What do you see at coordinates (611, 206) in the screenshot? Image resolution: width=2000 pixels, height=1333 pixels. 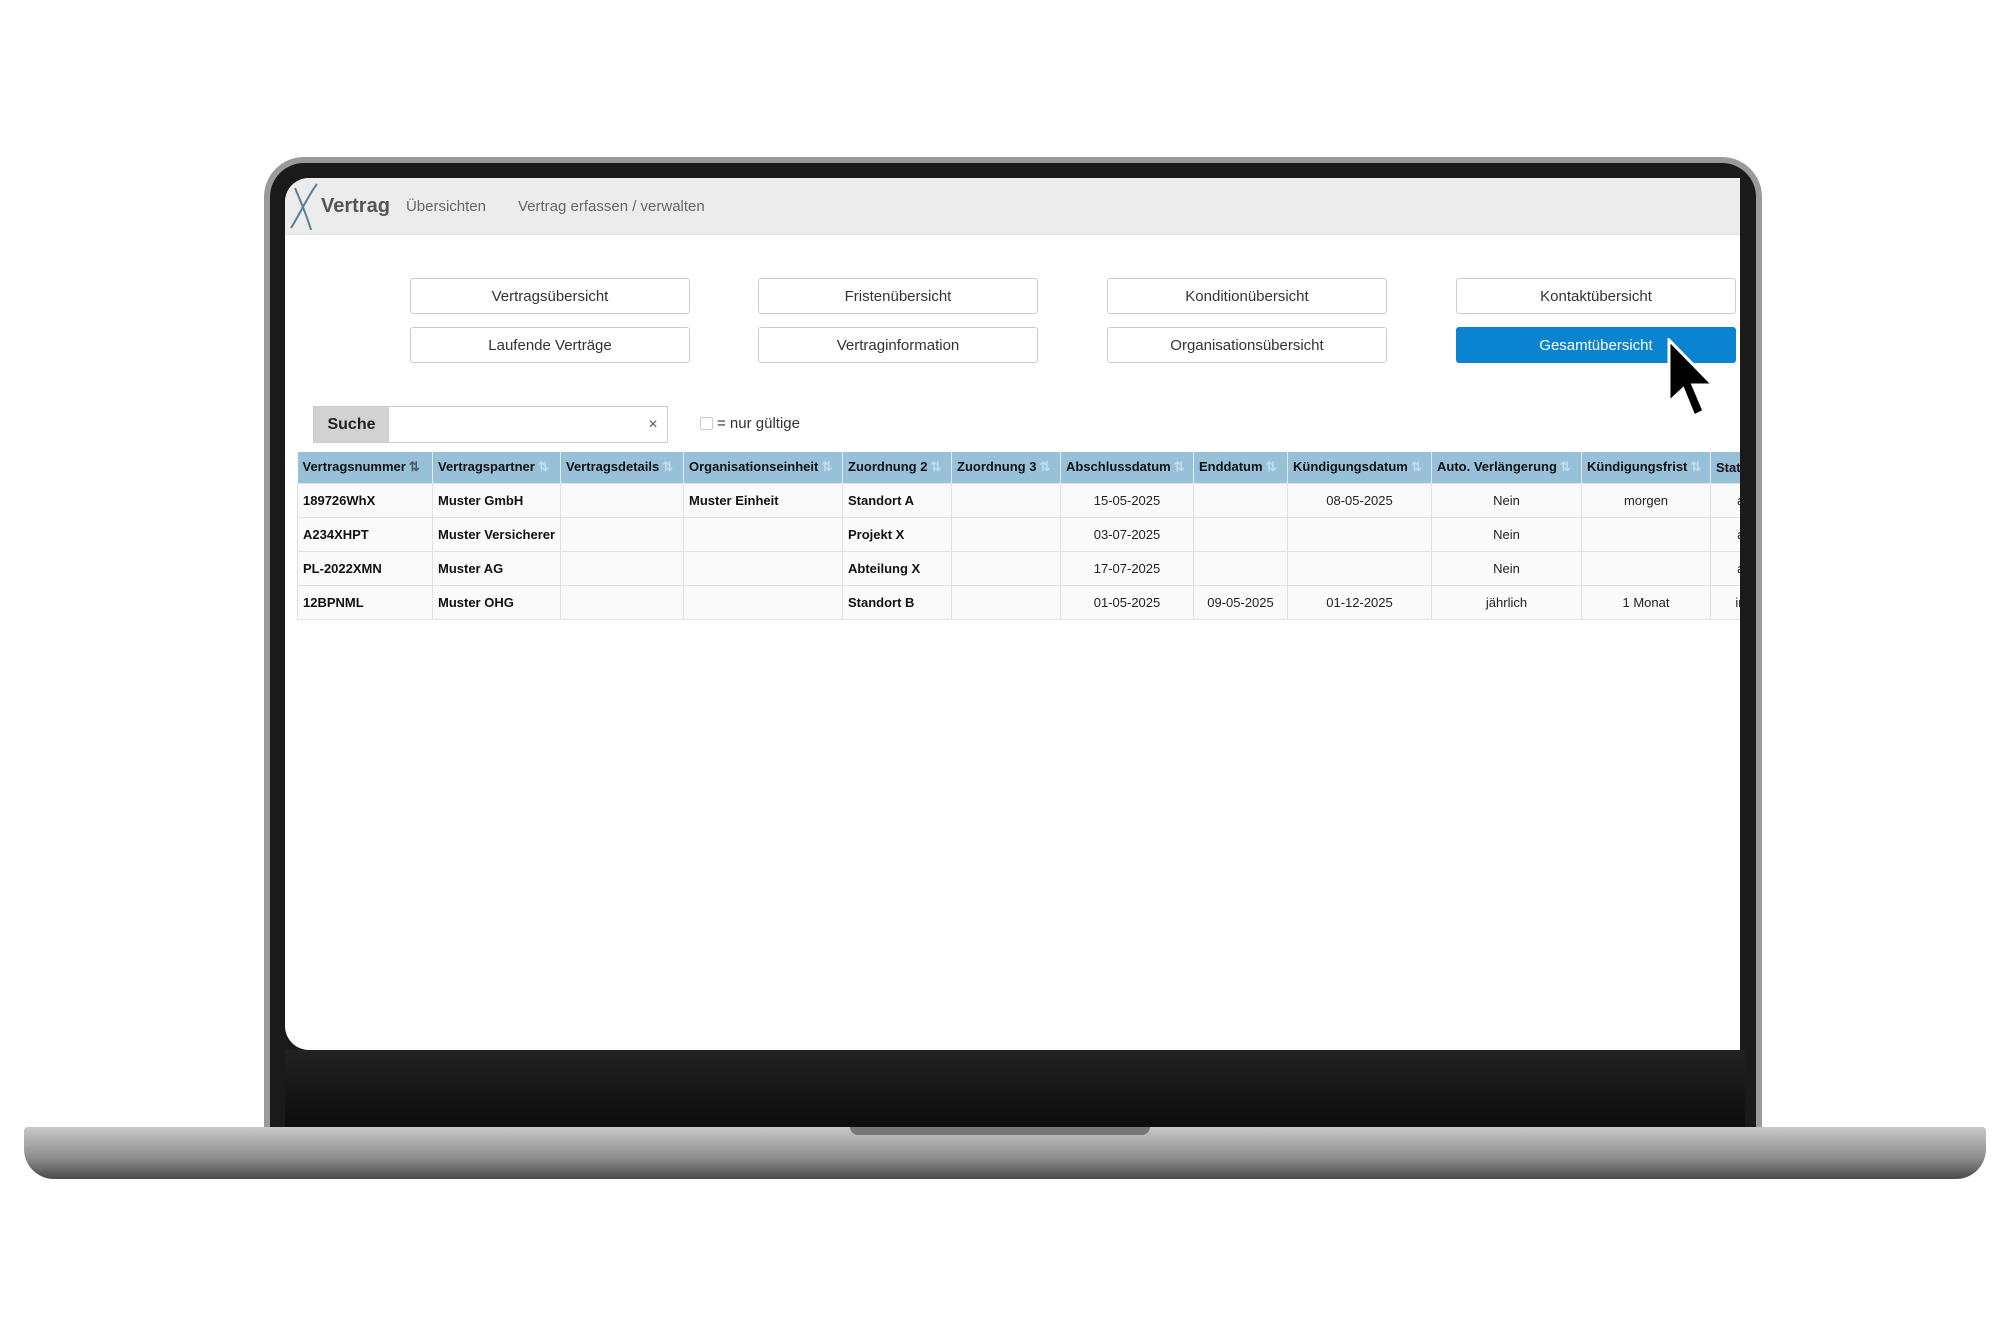 I see `nav-vertrag-erfassen: Vertrag erfassen / verwalten` at bounding box center [611, 206].